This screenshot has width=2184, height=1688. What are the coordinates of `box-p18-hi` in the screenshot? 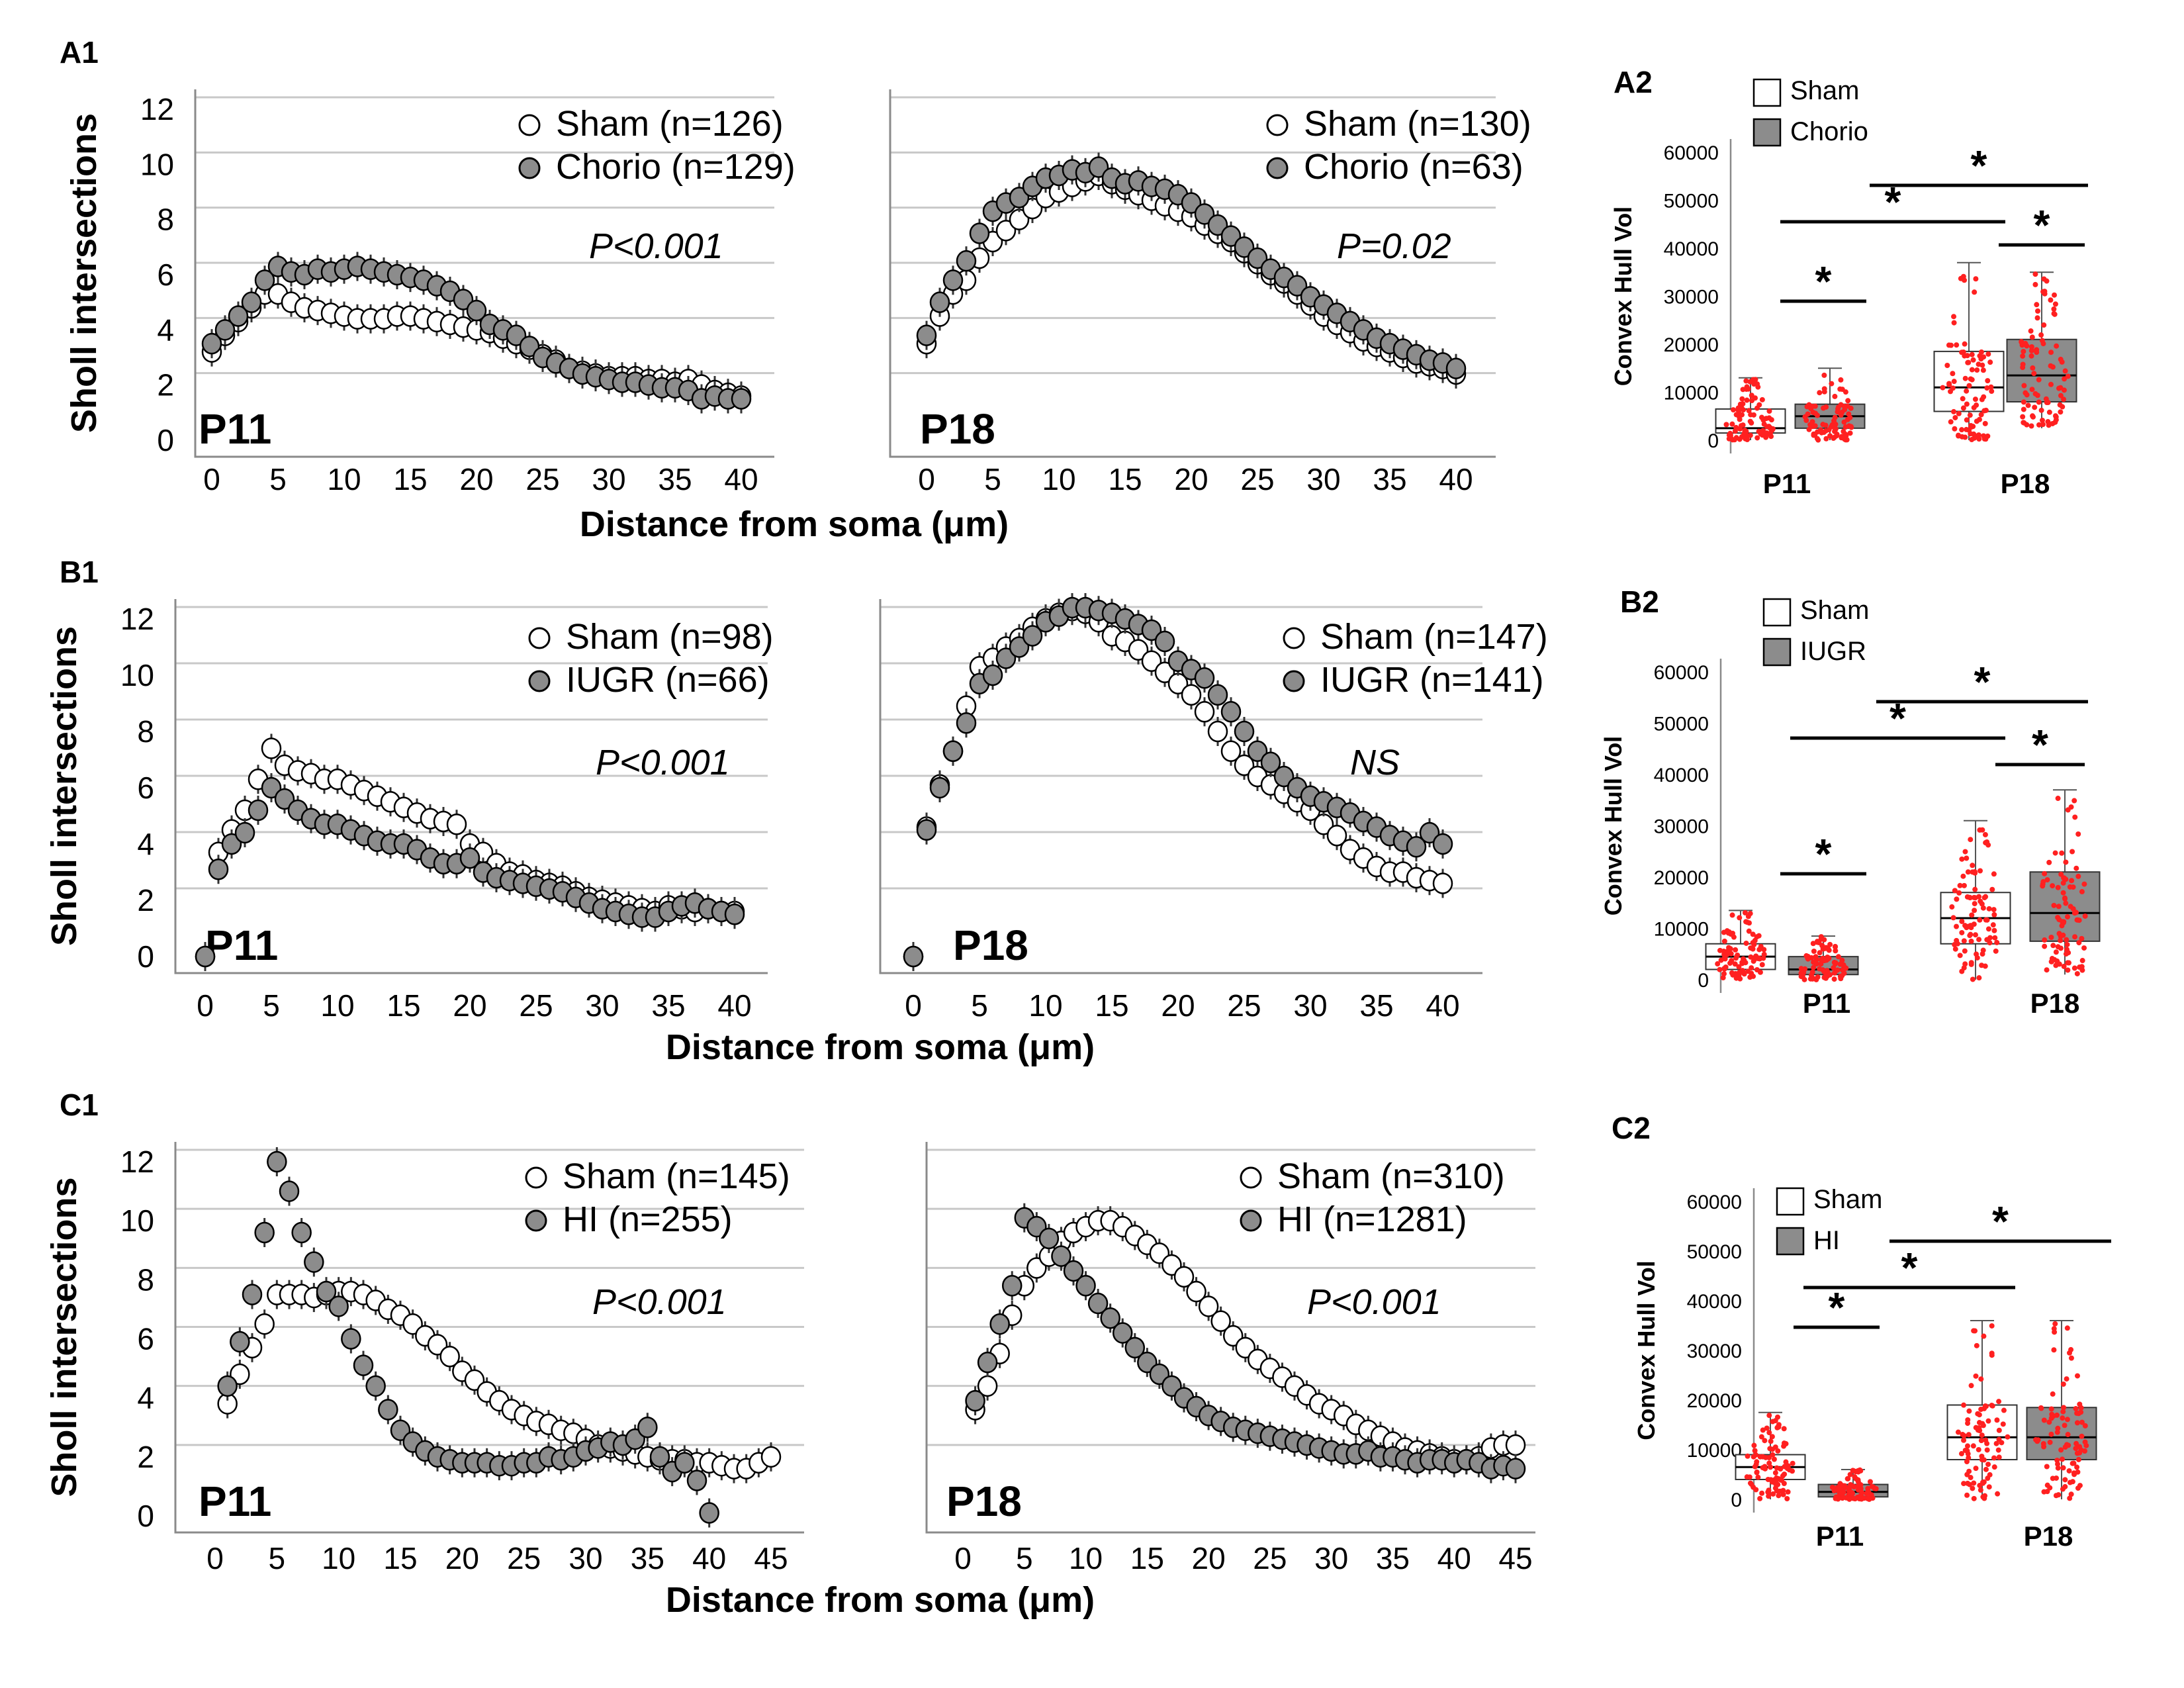 It's located at (2061, 1410).